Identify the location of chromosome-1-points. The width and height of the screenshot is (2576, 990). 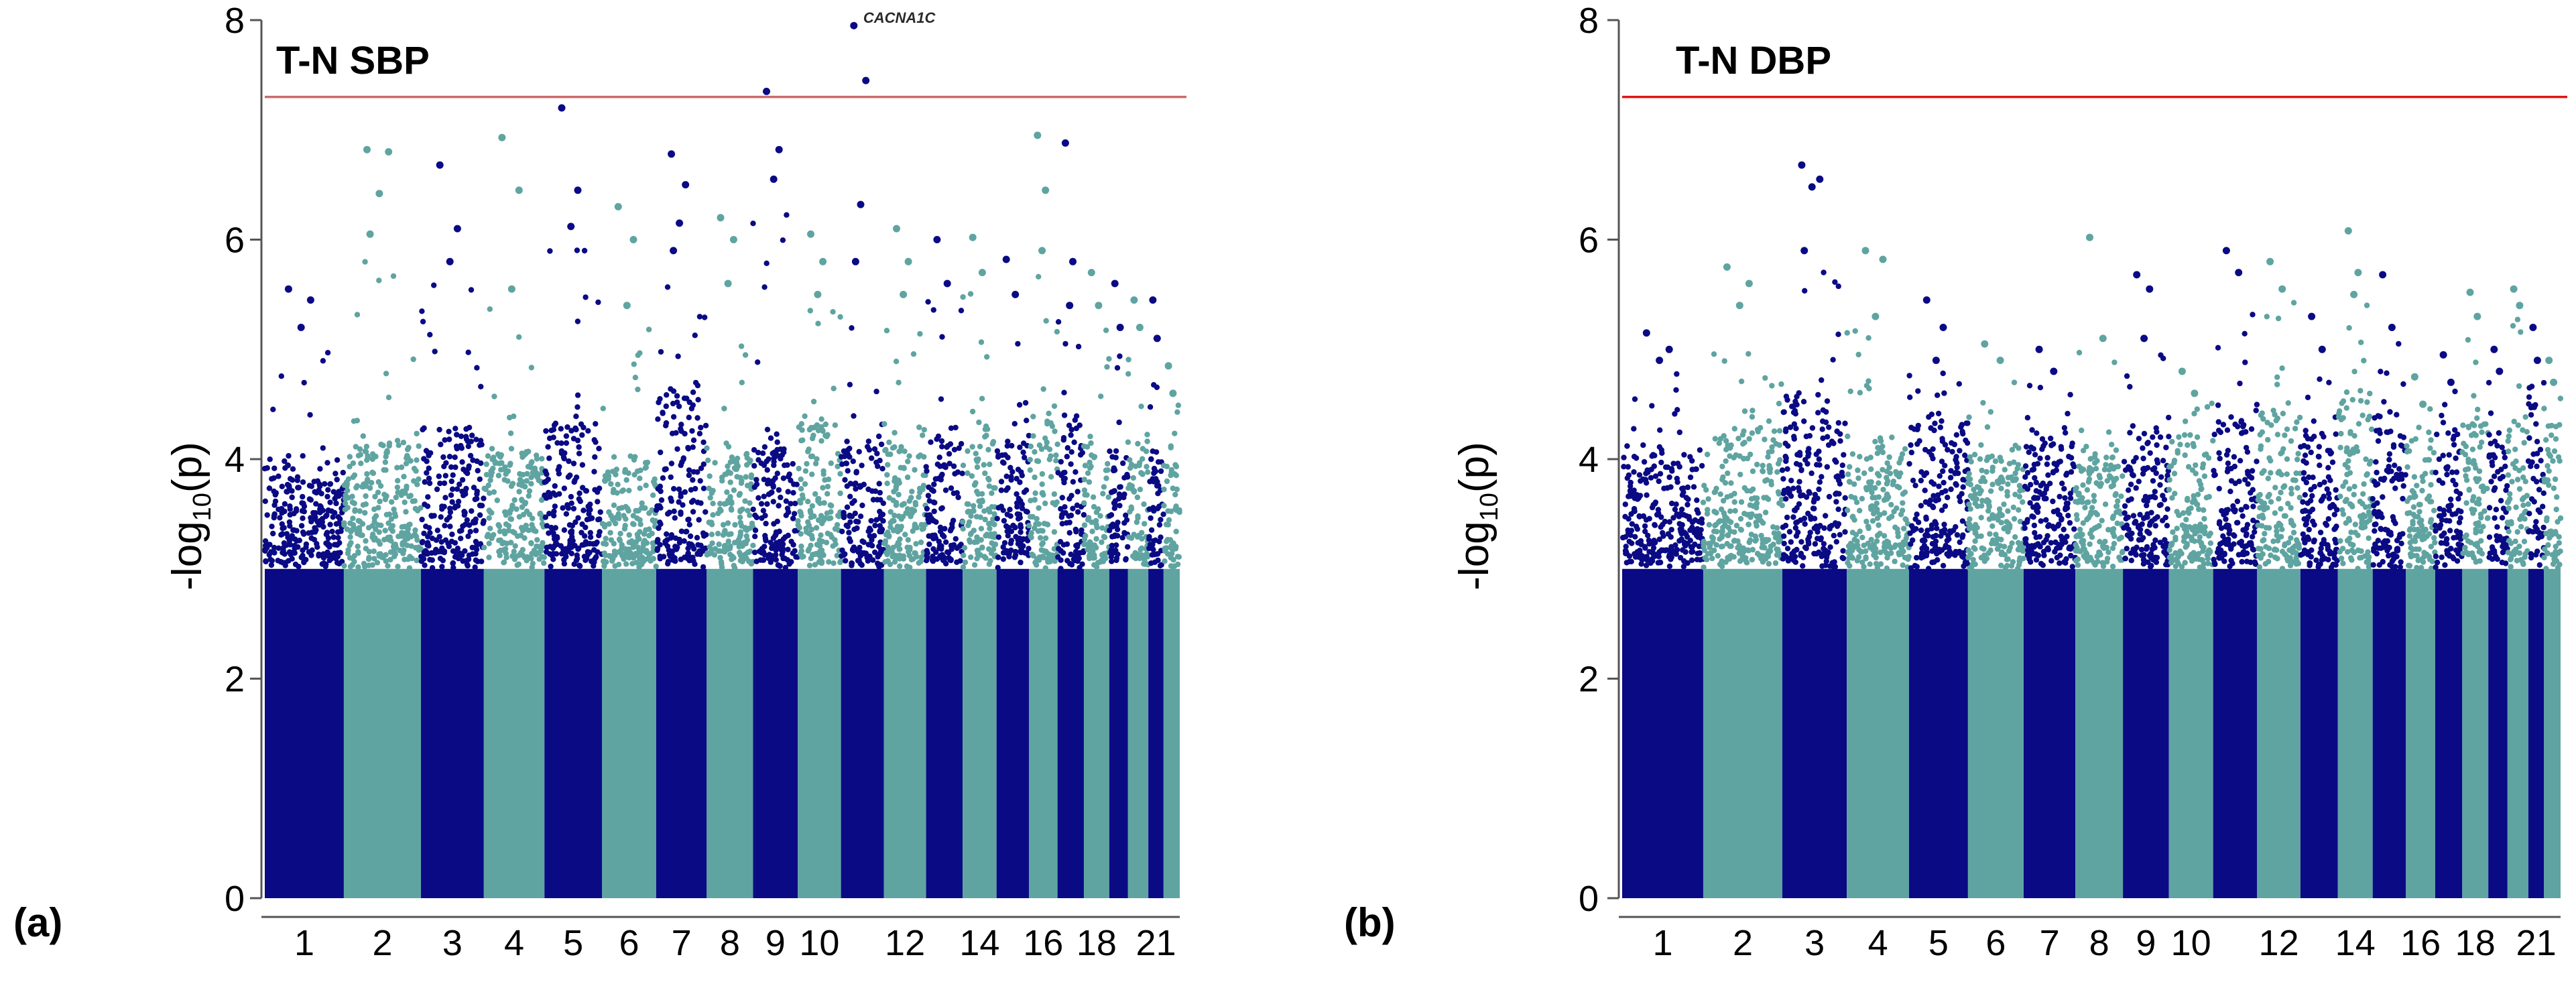
(304, 591).